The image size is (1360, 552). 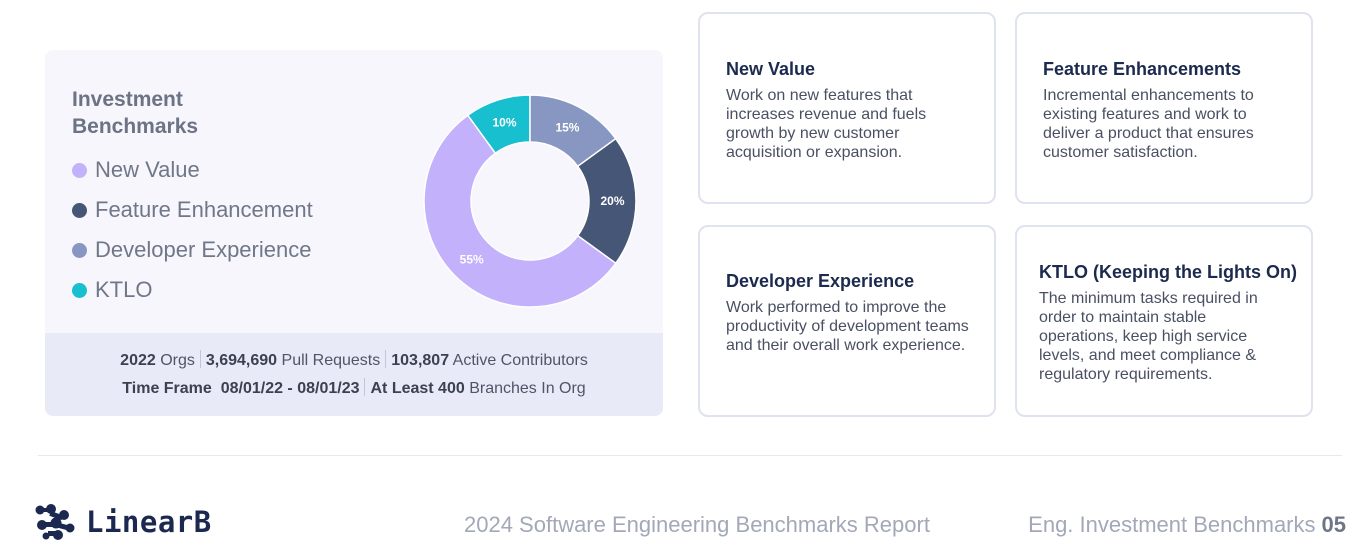 I want to click on donut-label-feature-enhancement: 20%, so click(x=612, y=201).